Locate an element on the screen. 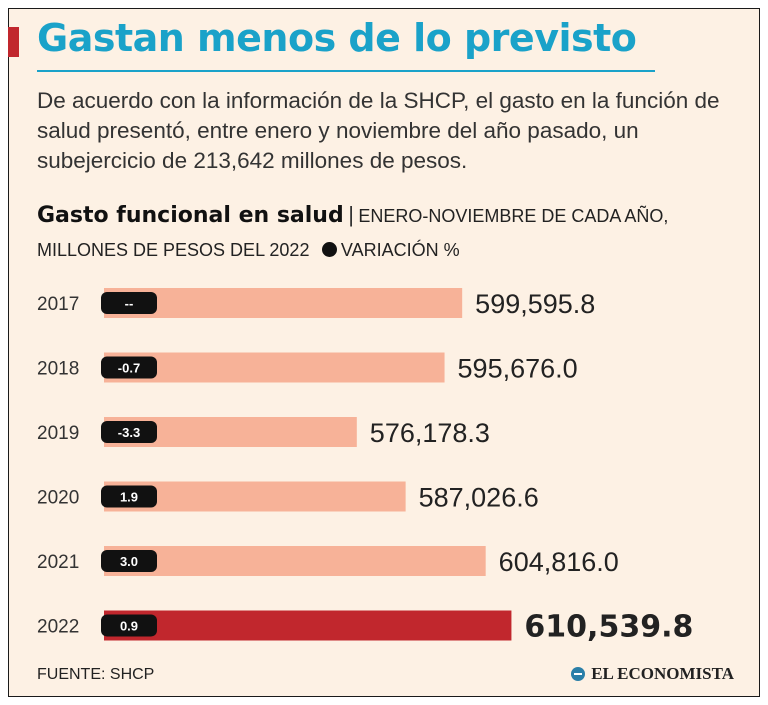  publisher-name: EL ECONOMISTA is located at coordinates (662, 673).